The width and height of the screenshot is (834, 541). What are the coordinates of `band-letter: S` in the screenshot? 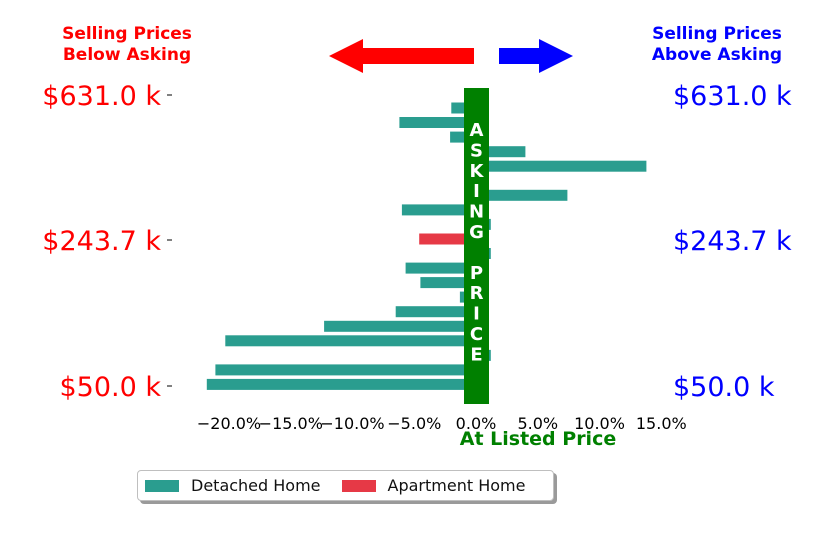 It's located at (476, 150).